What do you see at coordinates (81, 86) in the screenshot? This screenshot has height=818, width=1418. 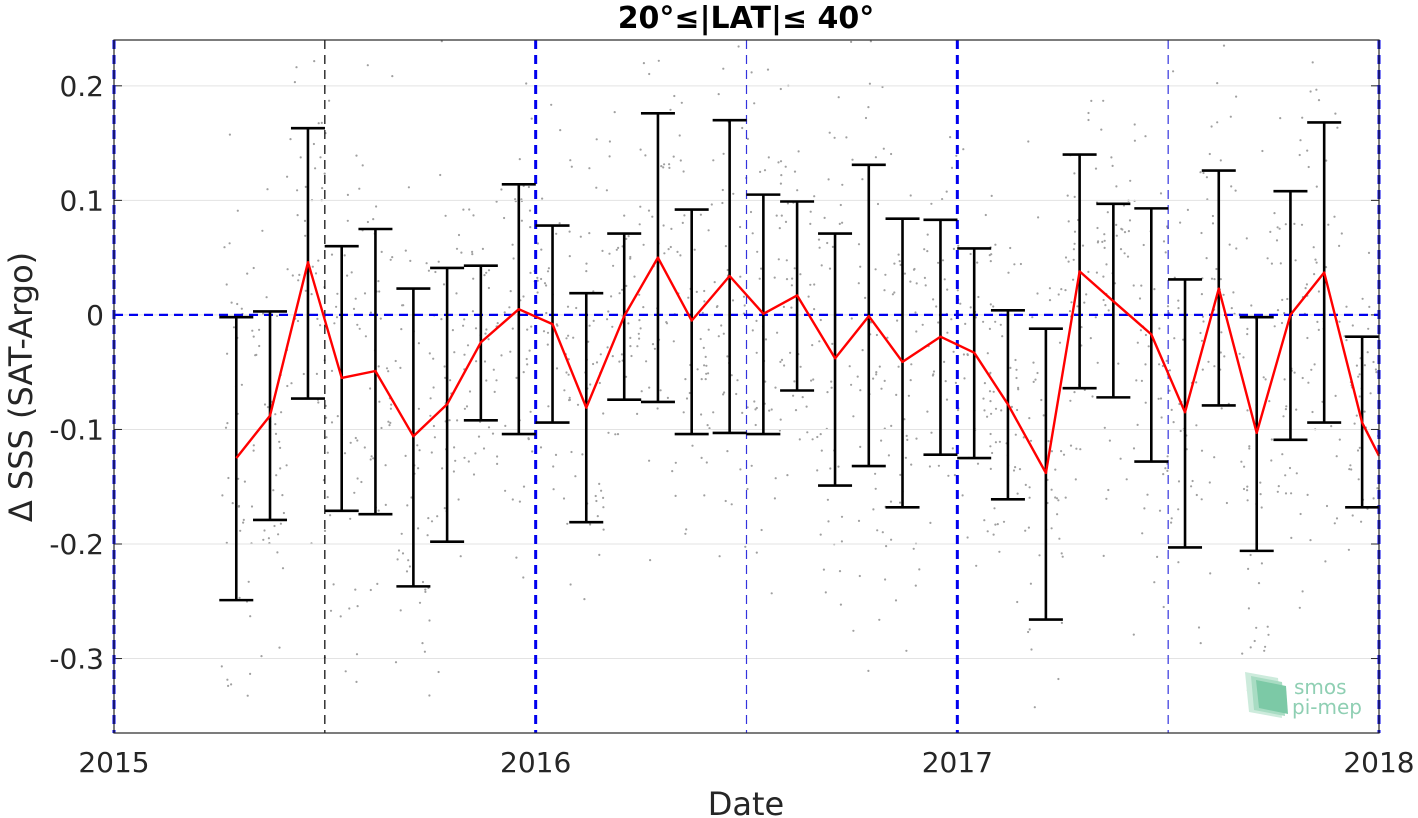 I see `y-tick-label: 0.2` at bounding box center [81, 86].